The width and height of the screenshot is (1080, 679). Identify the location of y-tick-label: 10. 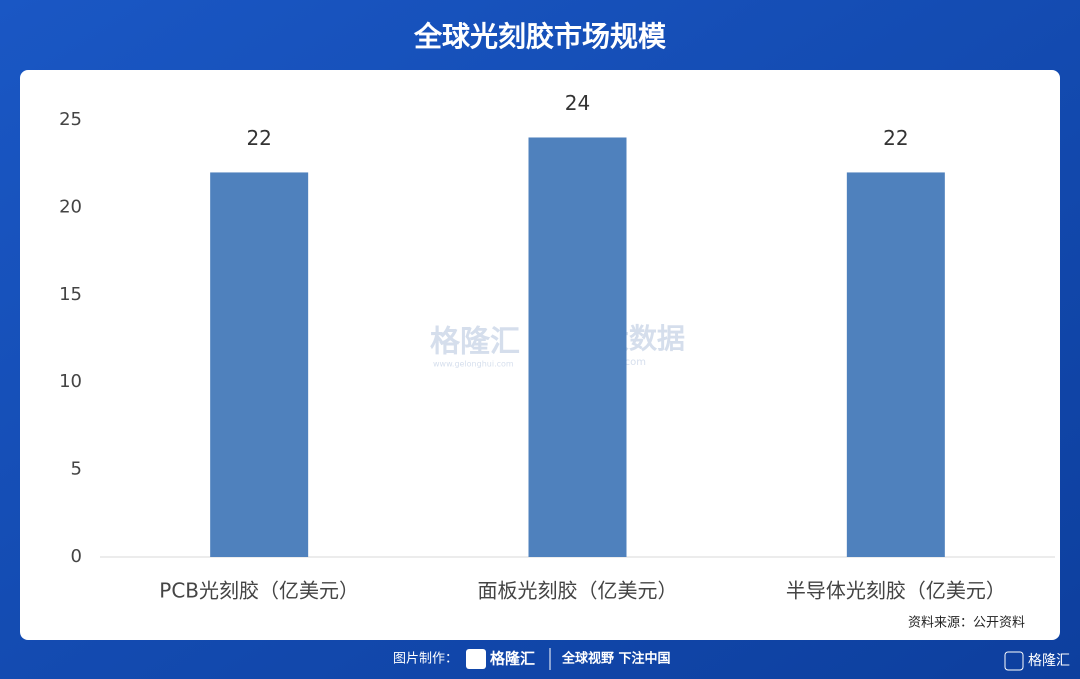
(70, 381).